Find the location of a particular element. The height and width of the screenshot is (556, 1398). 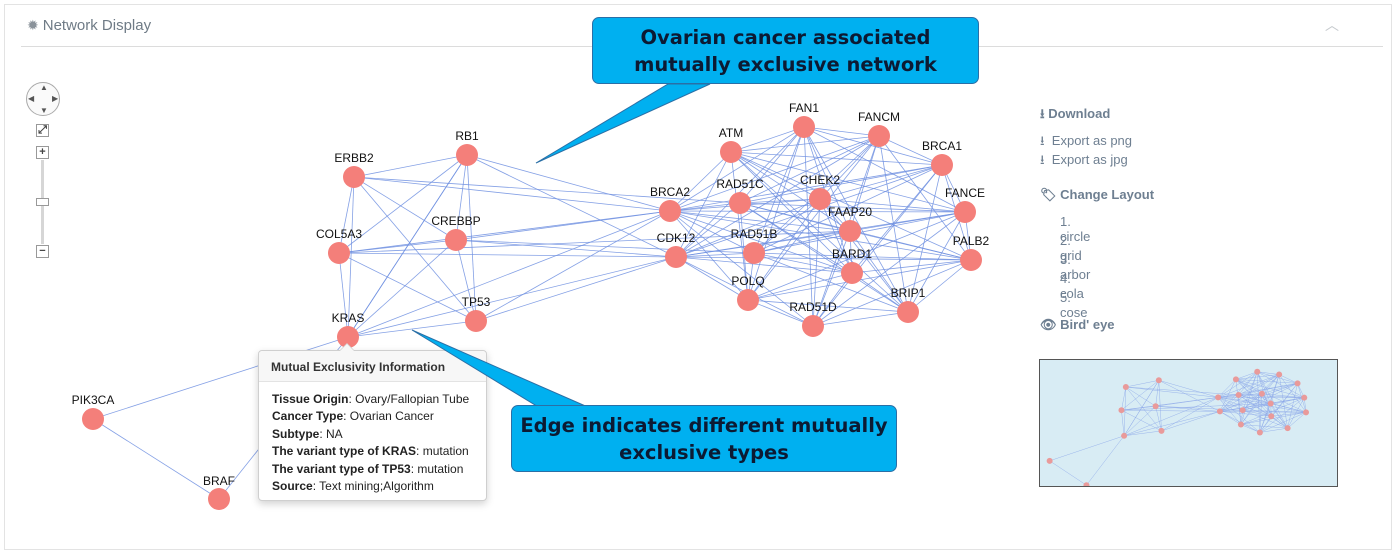

pan-icon: ▲ ▼ ◀ ▶ is located at coordinates (43, 99).